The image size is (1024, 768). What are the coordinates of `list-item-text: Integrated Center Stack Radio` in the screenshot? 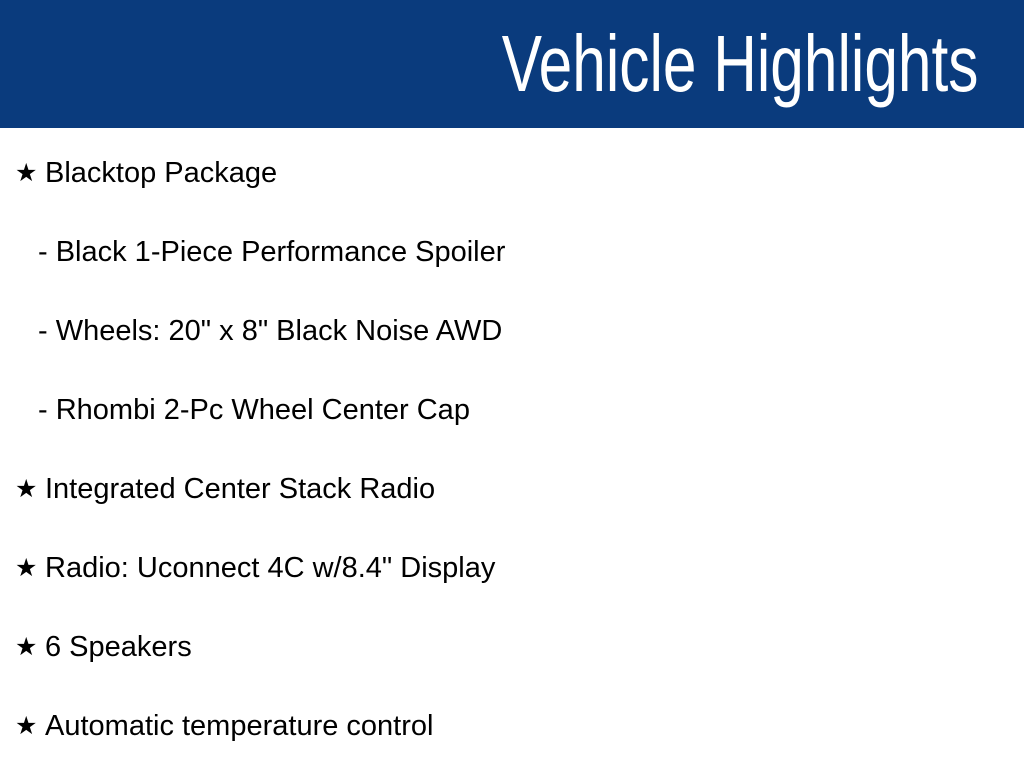 It's located at (240, 488).